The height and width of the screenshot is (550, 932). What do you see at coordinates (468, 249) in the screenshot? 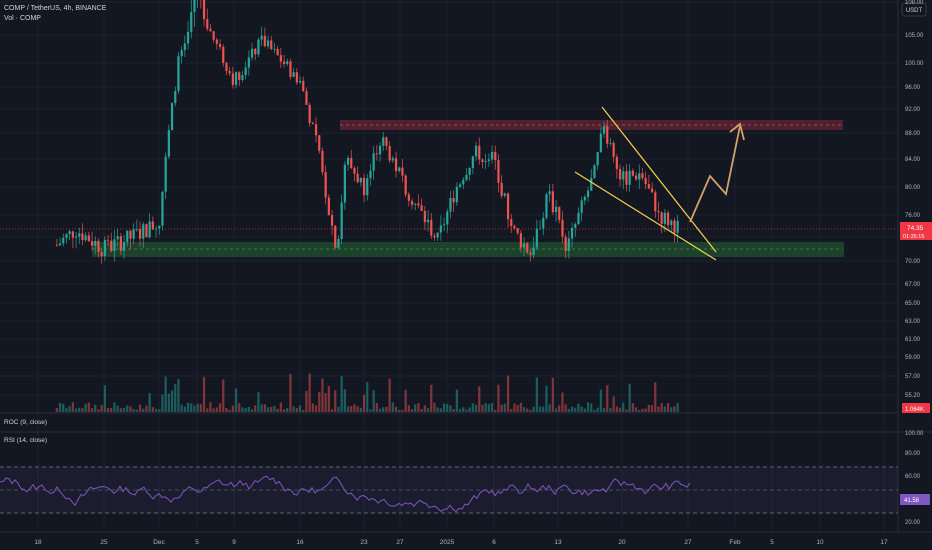
I see `support-zone` at bounding box center [468, 249].